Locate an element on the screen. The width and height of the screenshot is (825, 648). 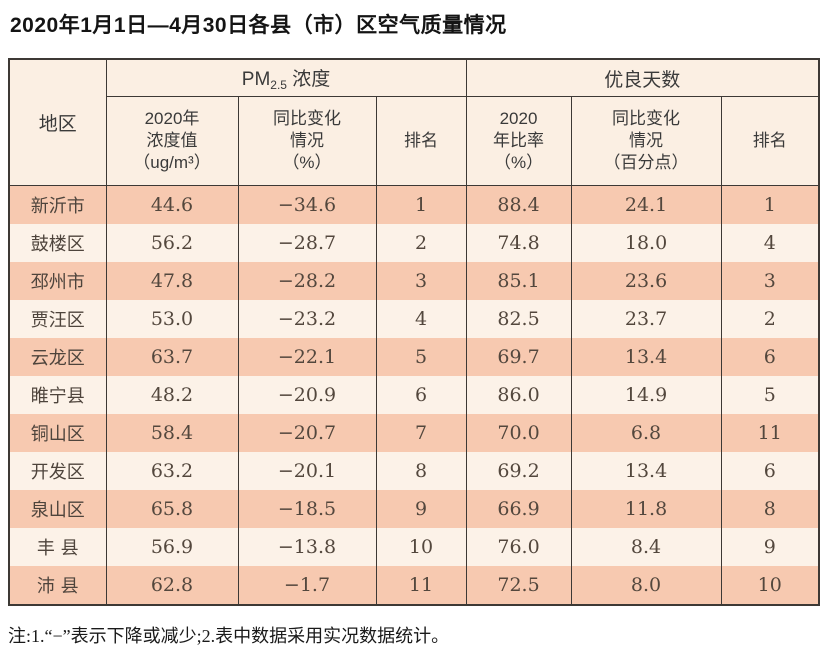
table-row: 云龙区 63.7 −22.1 5 69.7 13.4 6 is located at coordinates (414, 357).